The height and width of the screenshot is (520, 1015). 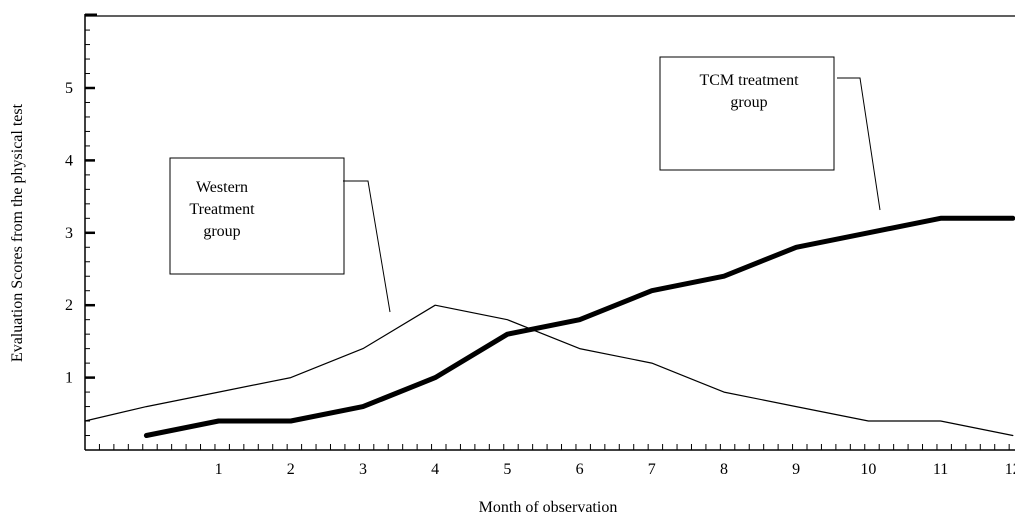 What do you see at coordinates (868, 469) in the screenshot?
I see `x-tick-label: 10` at bounding box center [868, 469].